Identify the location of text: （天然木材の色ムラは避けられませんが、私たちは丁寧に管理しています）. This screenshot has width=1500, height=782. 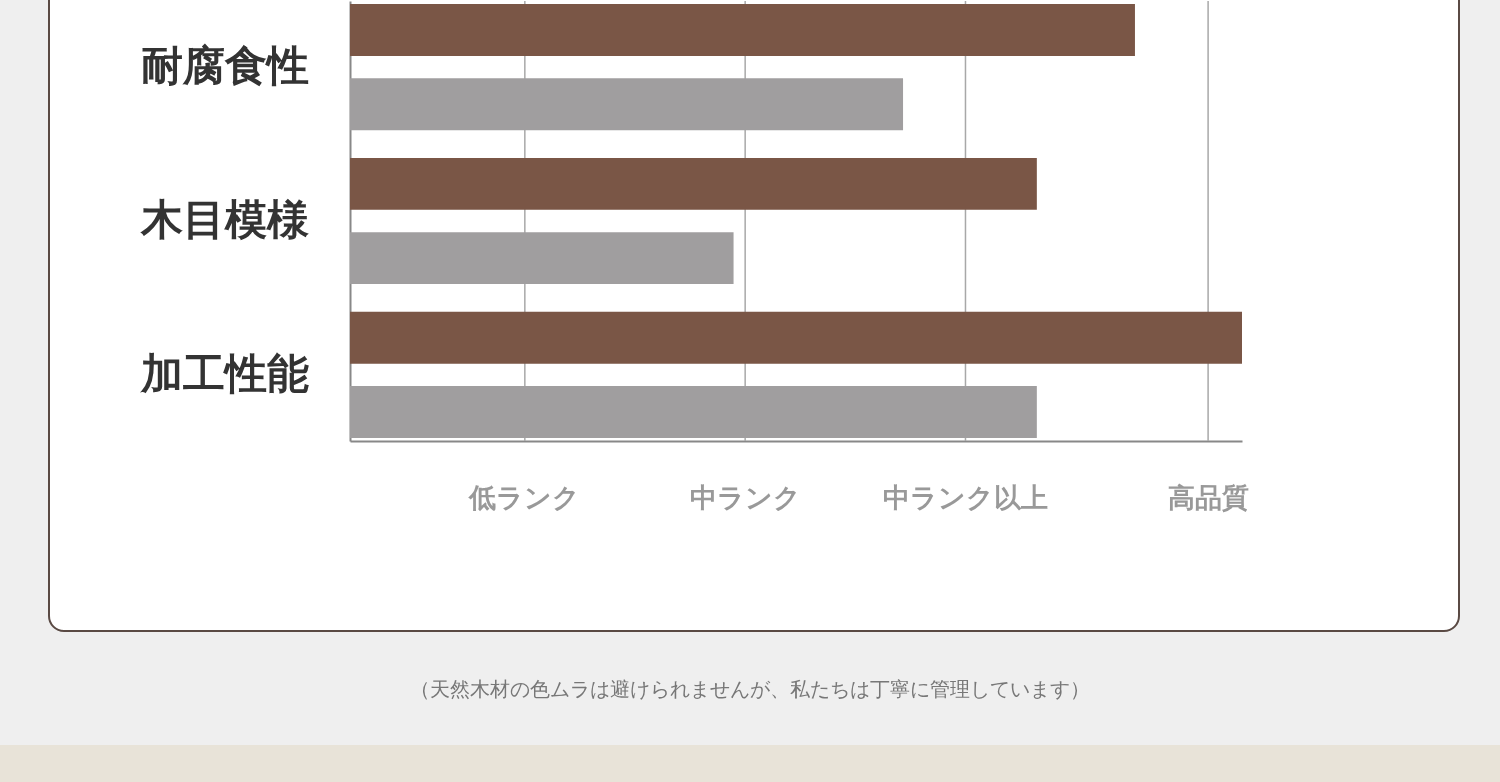
(750, 689).